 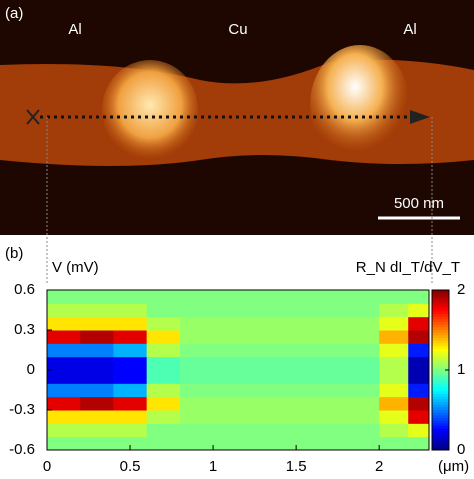 What do you see at coordinates (408, 267) in the screenshot?
I see `colorbar-label: R_N dI_T/dV_T` at bounding box center [408, 267].